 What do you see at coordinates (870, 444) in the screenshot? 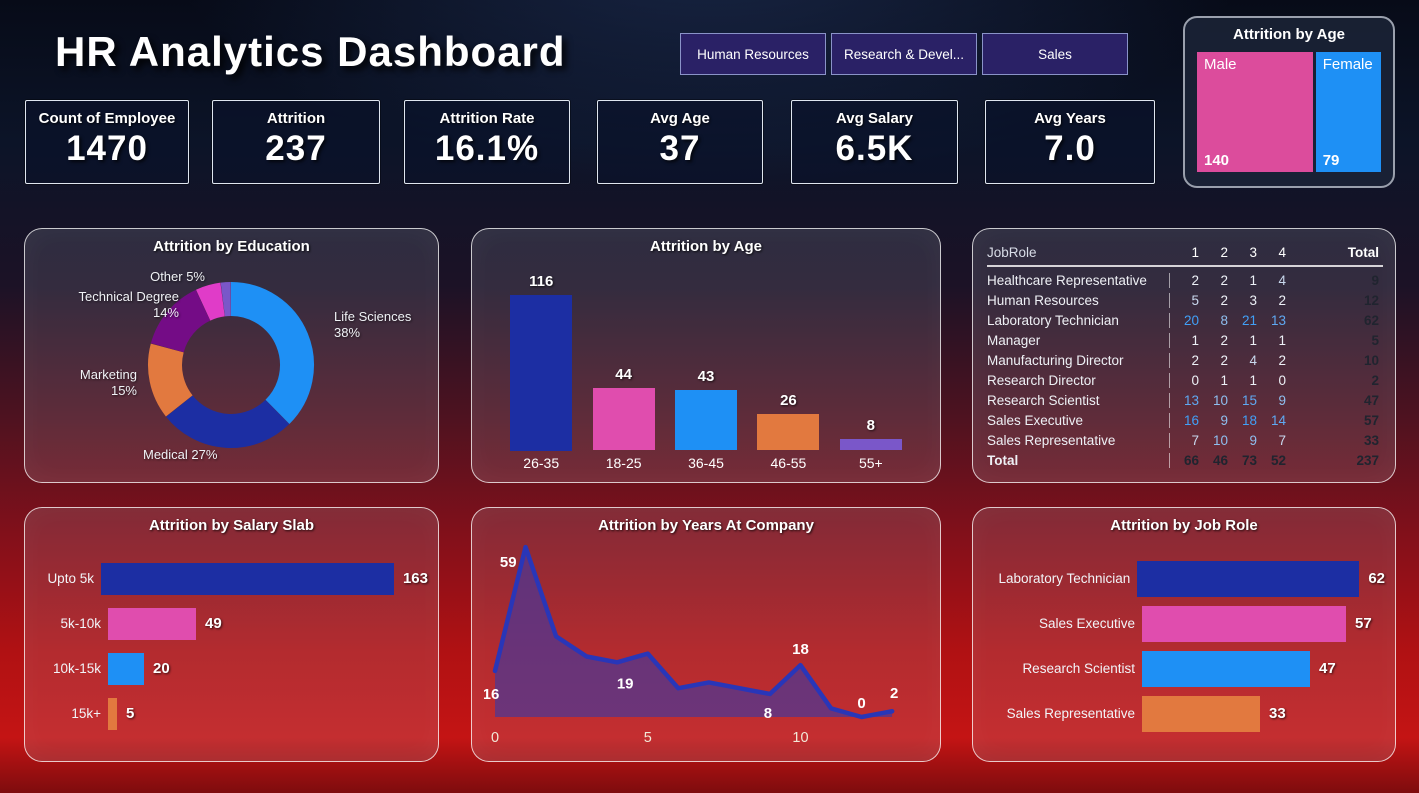
I see `age-bar-55+` at bounding box center [870, 444].